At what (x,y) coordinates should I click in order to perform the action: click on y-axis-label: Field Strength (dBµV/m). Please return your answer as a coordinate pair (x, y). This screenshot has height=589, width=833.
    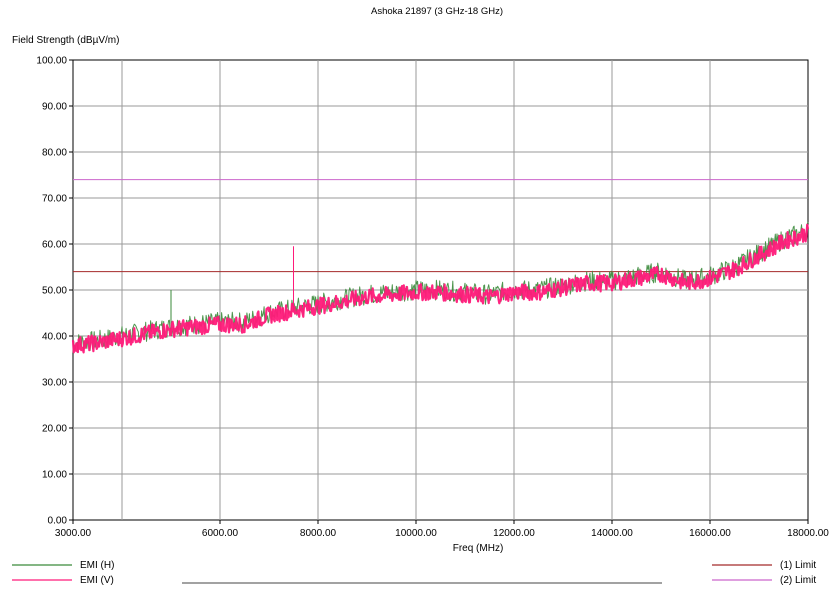
    Looking at the image, I should click on (65, 40).